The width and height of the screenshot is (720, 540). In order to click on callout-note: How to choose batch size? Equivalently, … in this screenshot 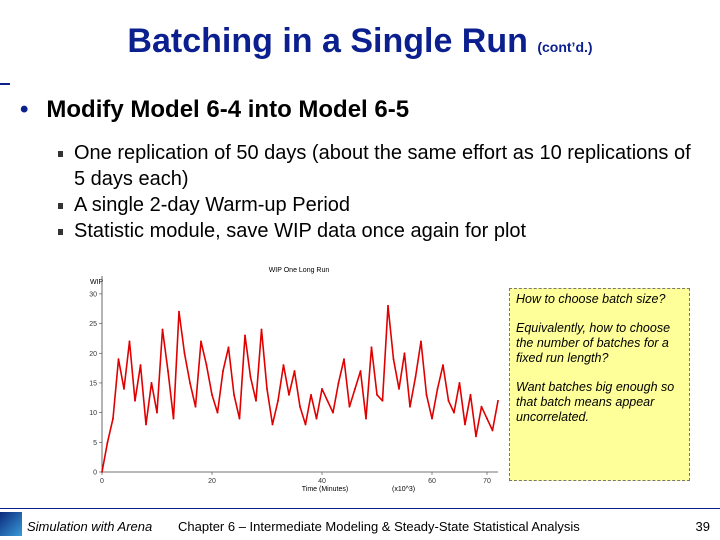, I will do `click(599, 384)`.